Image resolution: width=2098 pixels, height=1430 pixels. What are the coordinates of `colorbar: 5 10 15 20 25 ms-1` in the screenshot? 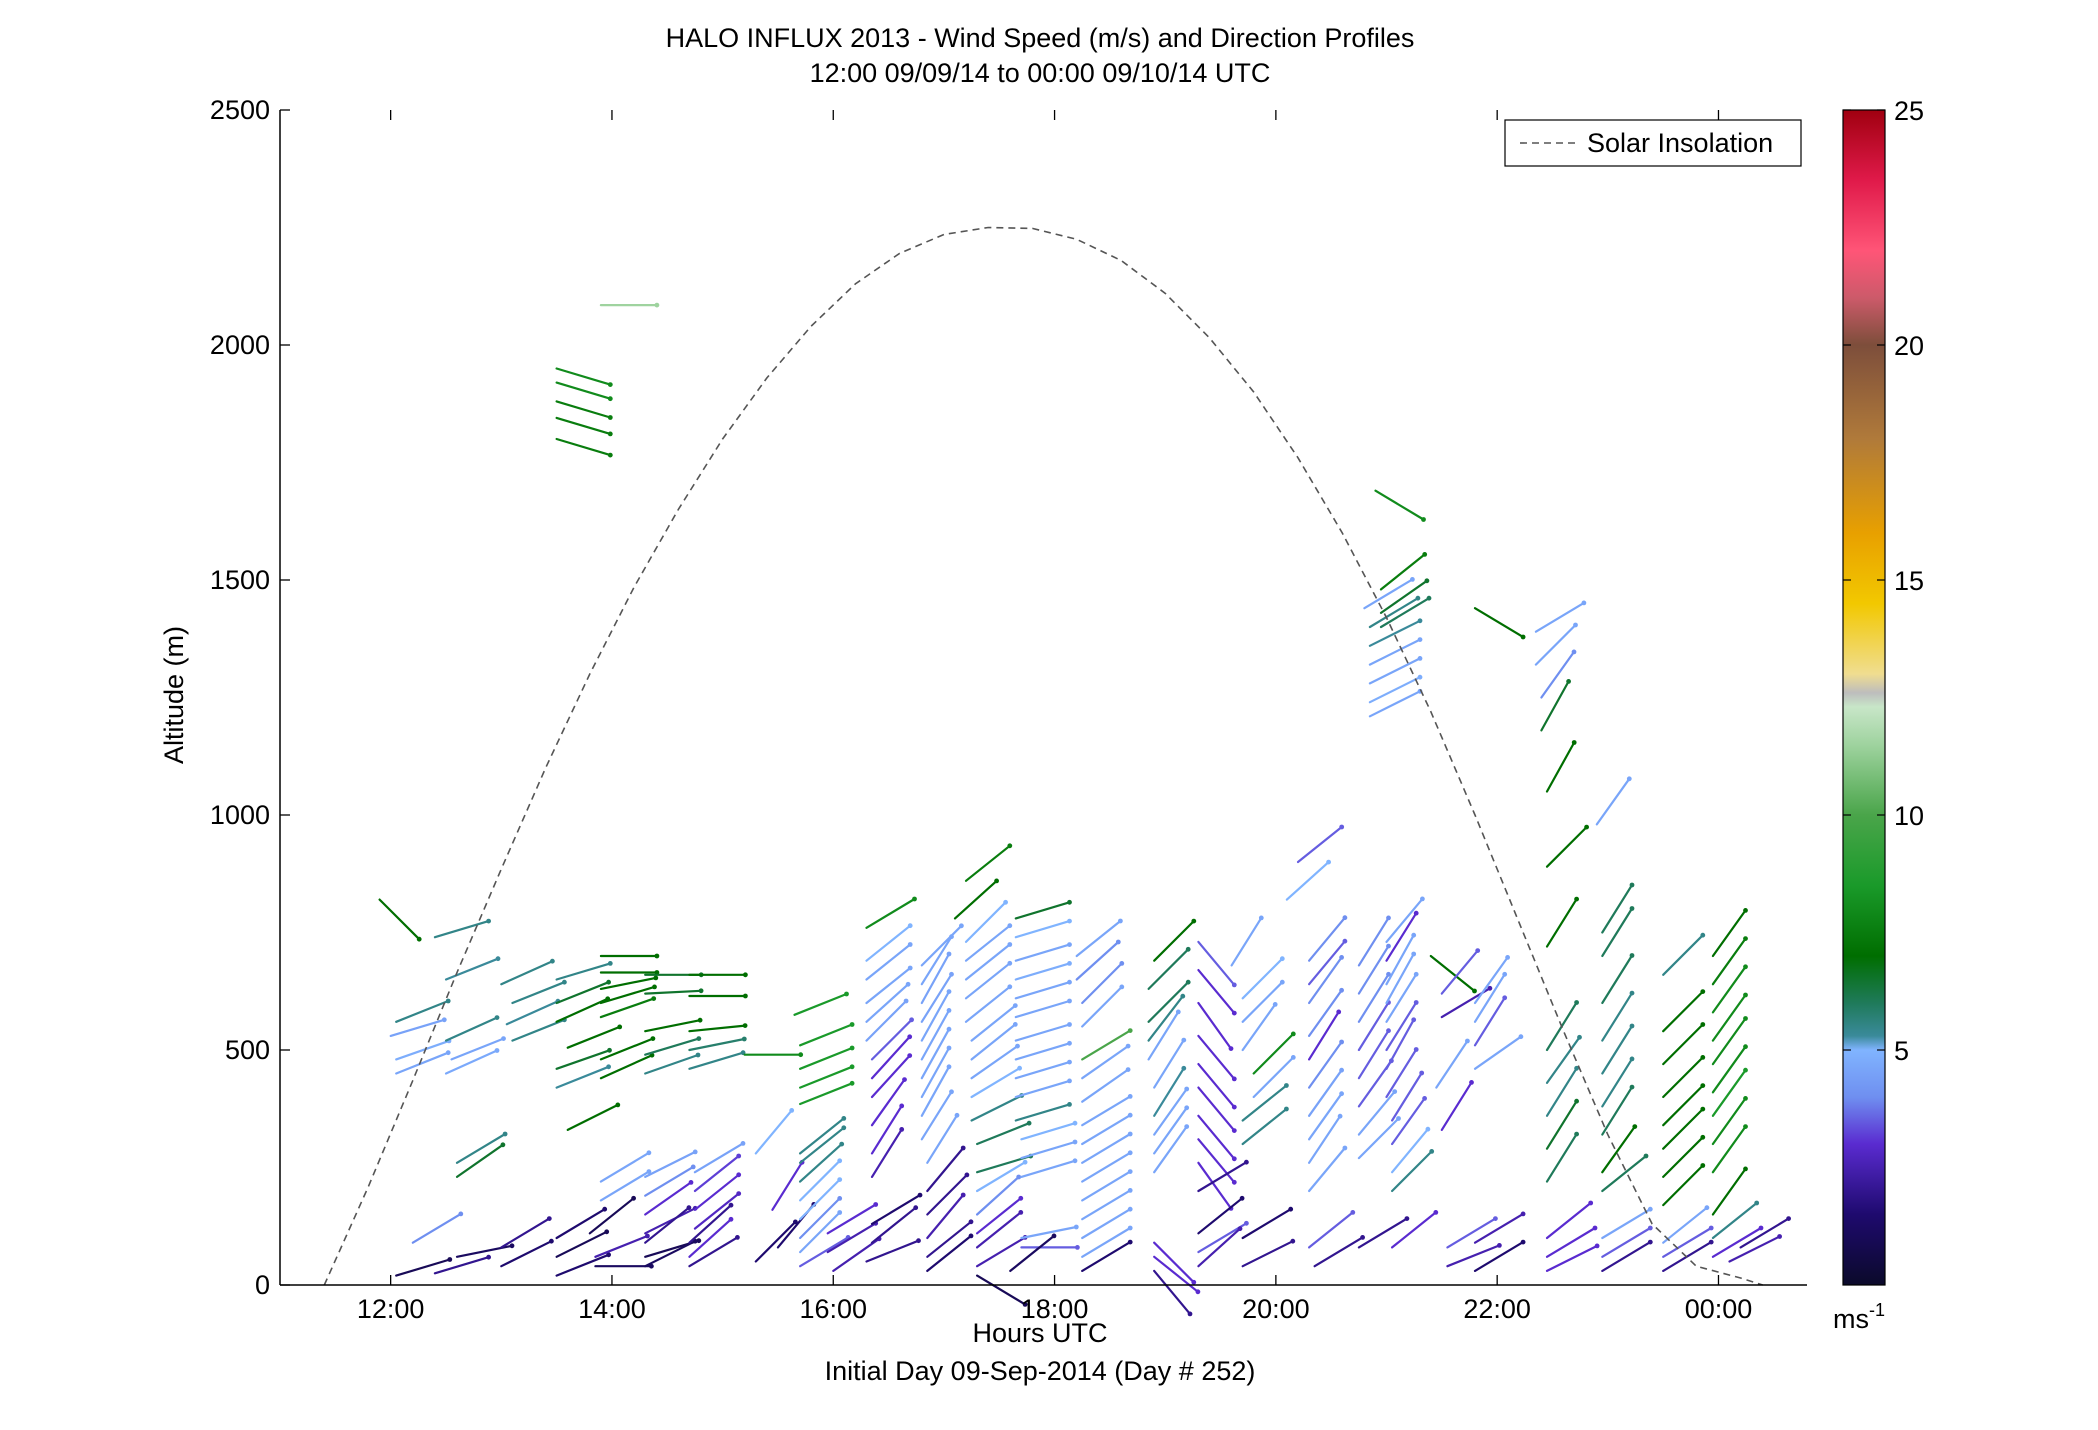 It's located at (1878, 715).